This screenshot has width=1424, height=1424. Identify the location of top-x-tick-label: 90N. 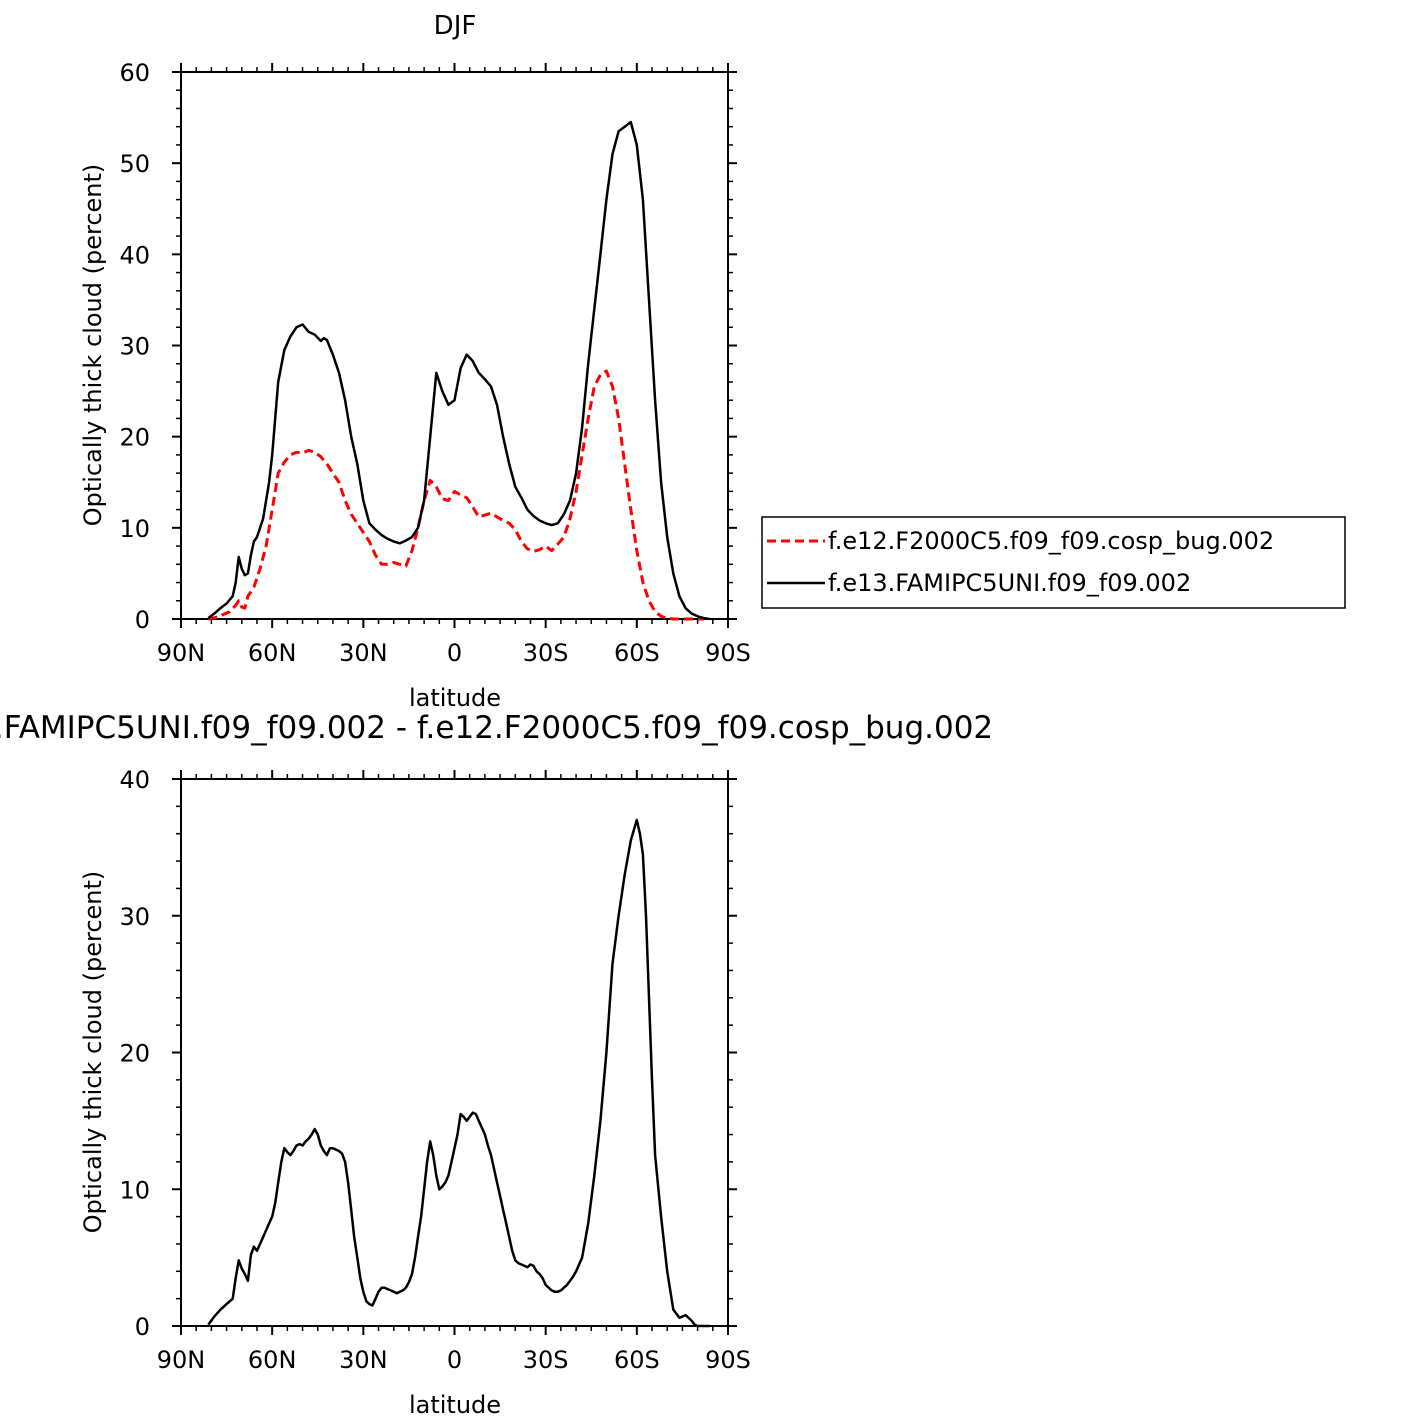
(181, 653).